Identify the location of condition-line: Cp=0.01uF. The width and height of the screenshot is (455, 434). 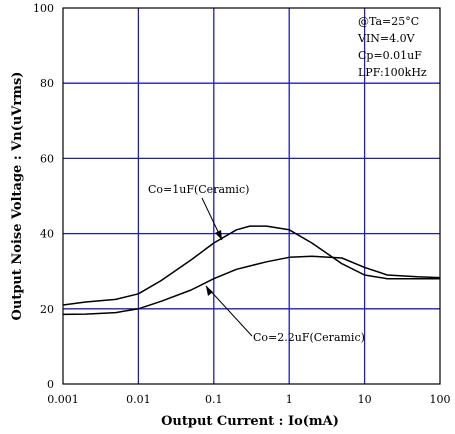
(390, 55).